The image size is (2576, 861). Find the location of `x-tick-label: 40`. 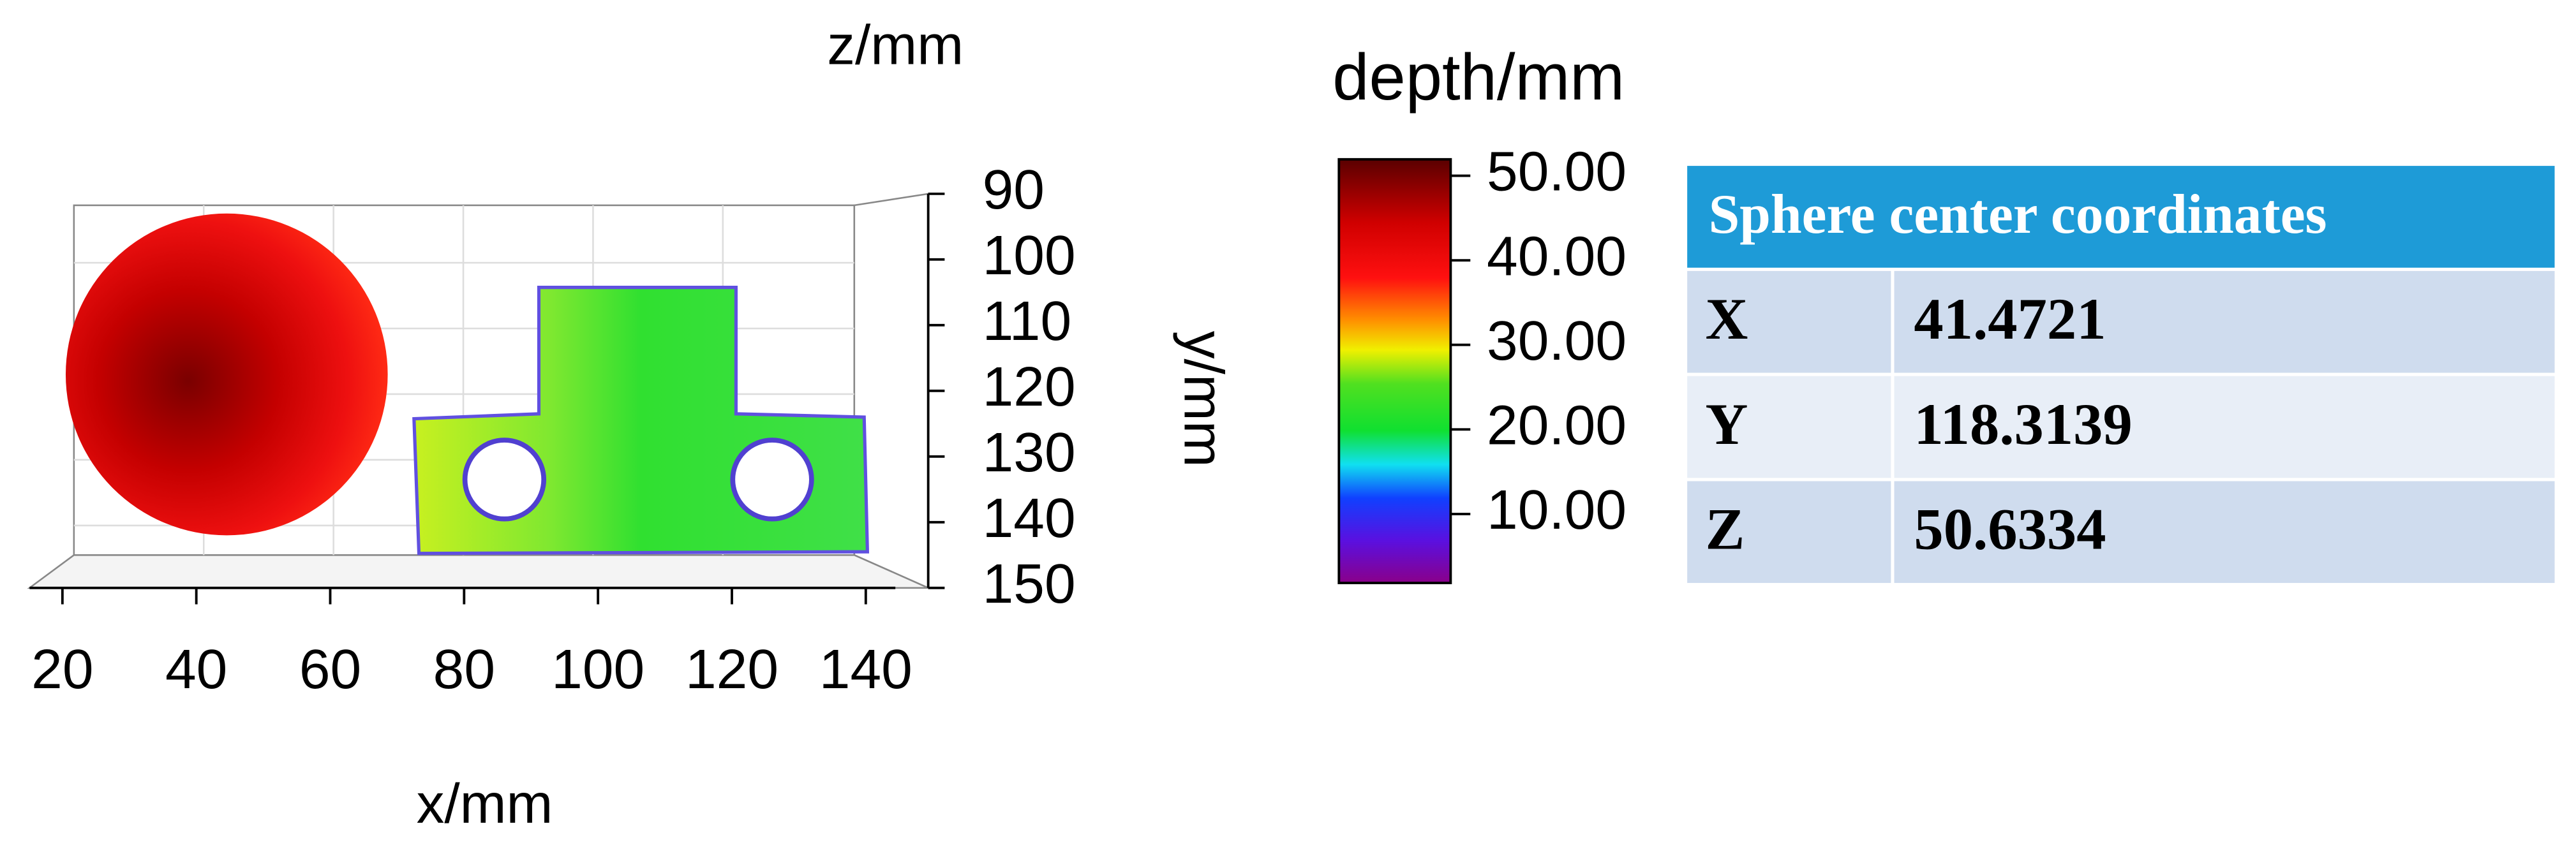

x-tick-label: 40 is located at coordinates (196, 669).